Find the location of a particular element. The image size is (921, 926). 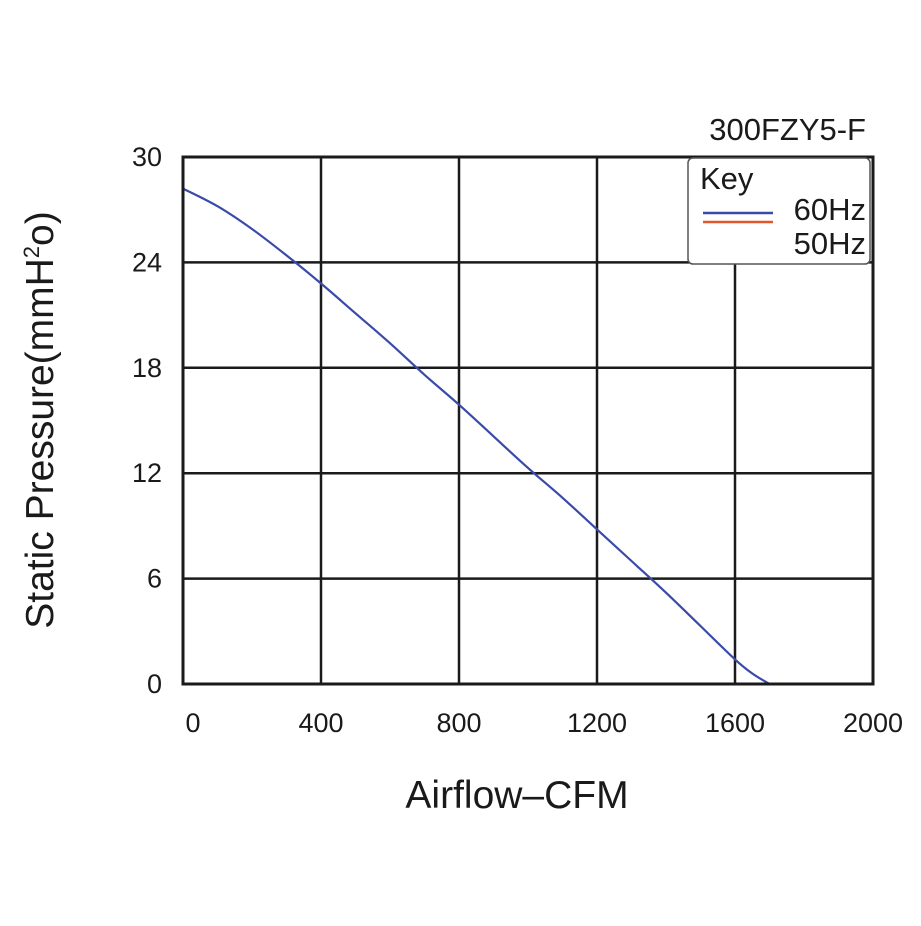

y-tick-label: 24 is located at coordinates (147, 262).